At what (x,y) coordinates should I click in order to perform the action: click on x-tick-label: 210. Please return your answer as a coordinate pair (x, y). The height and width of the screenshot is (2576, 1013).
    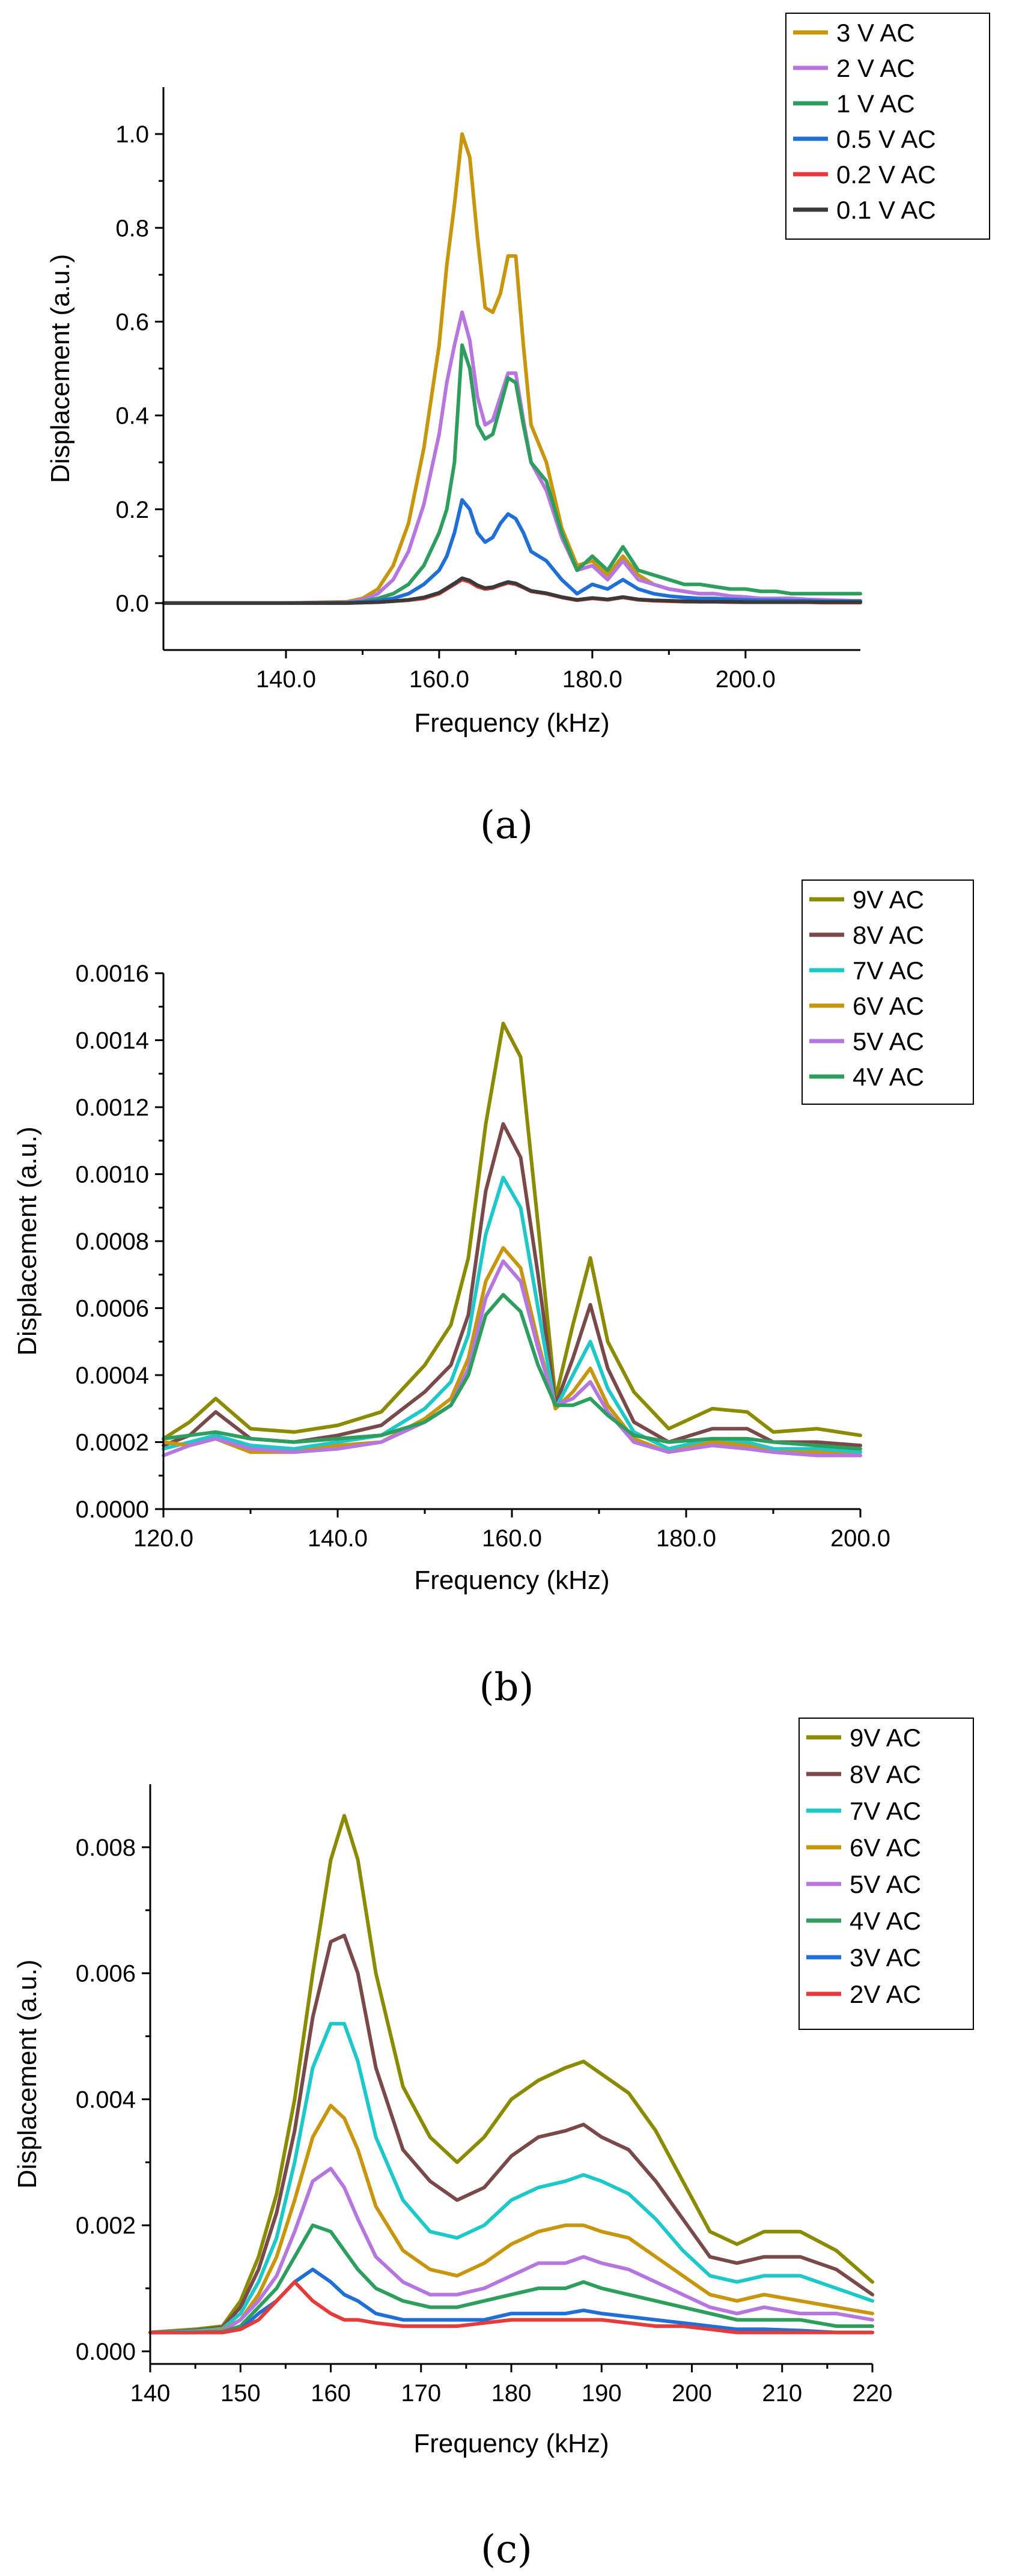
    Looking at the image, I should click on (782, 2393).